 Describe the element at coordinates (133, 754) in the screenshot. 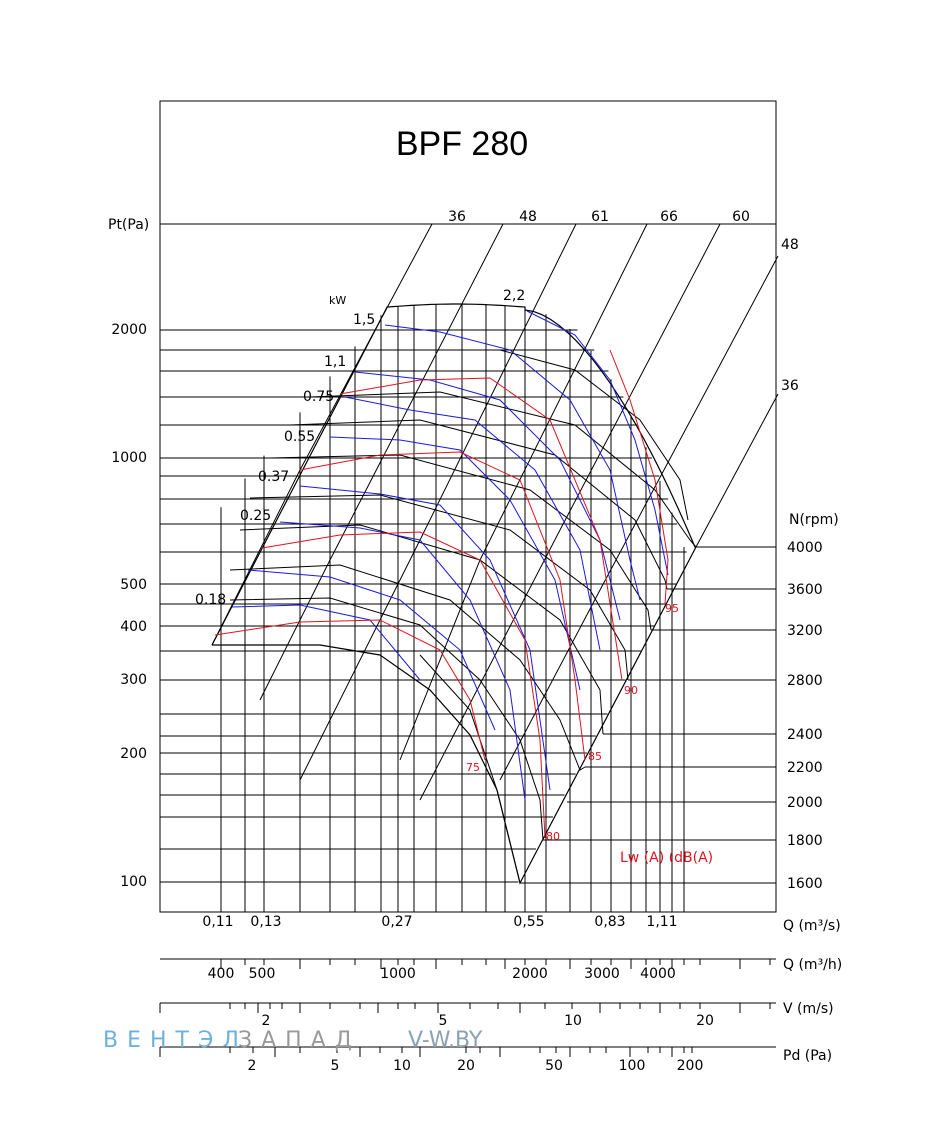

I see `y-tick-label: 200` at that location.